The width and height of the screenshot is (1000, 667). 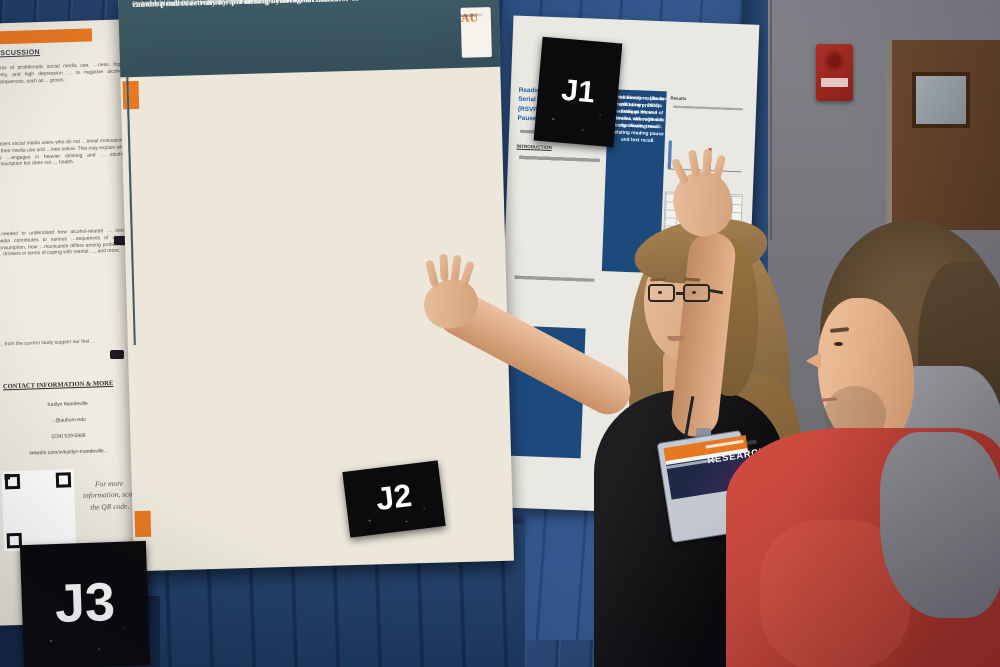 What do you see at coordinates (68, 420) in the screenshot?
I see `contact-line: …@auburn.edu` at bounding box center [68, 420].